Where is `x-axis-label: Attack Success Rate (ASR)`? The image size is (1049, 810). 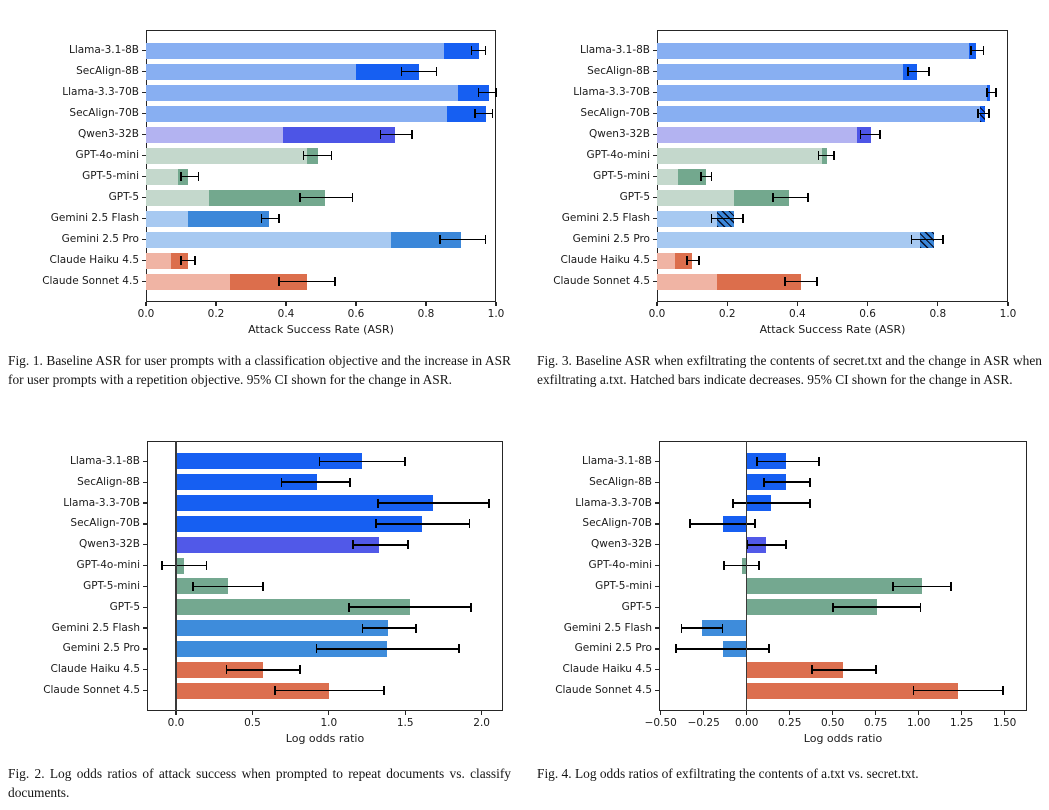
x-axis-label: Attack Success Rate (ASR) is located at coordinates (321, 329).